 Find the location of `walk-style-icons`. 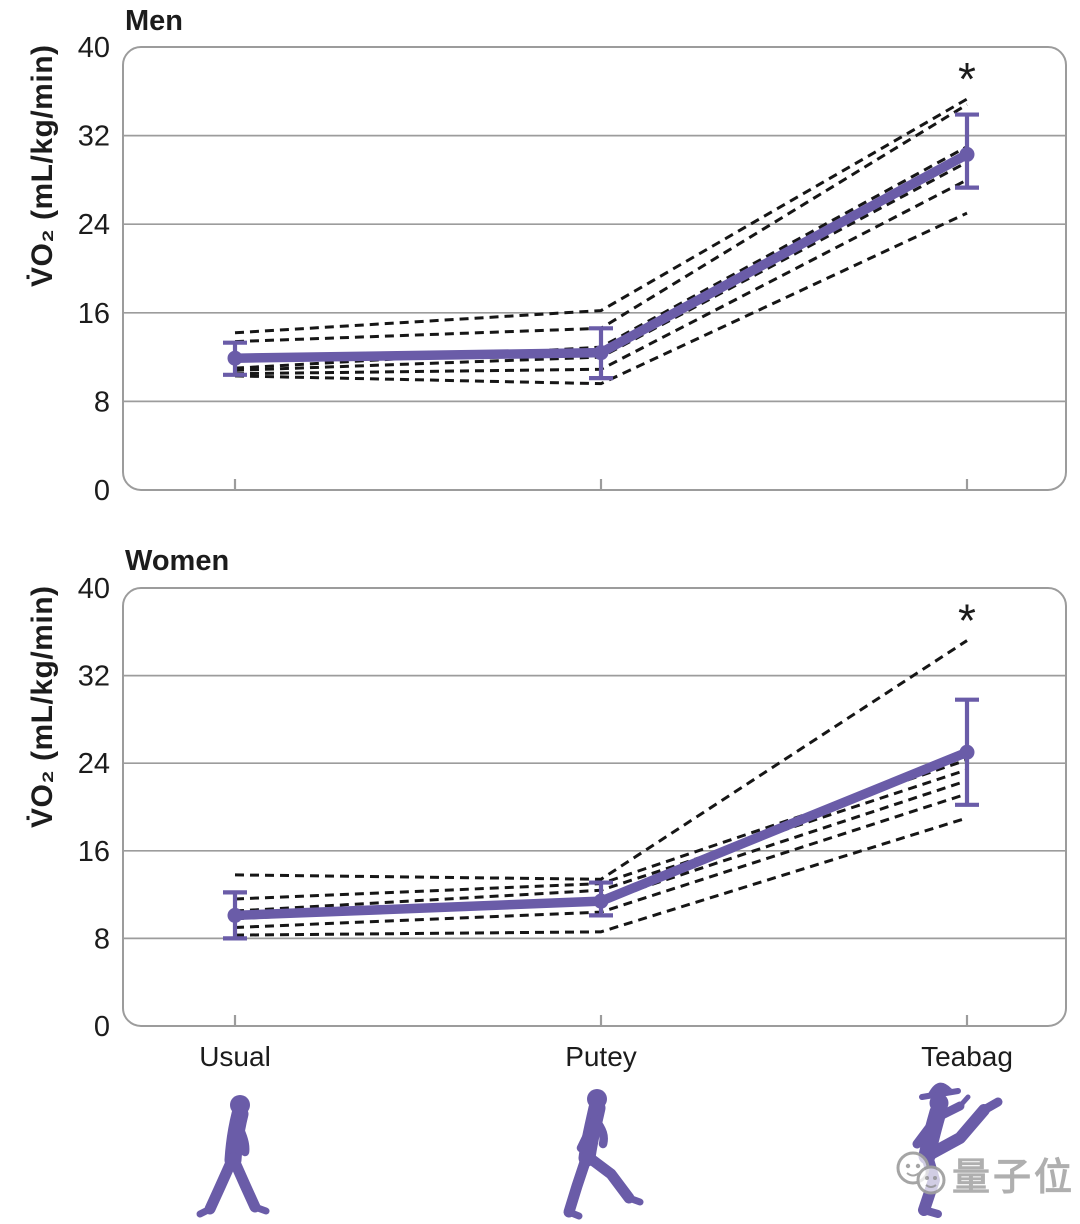

walk-style-icons is located at coordinates (599, 1151).